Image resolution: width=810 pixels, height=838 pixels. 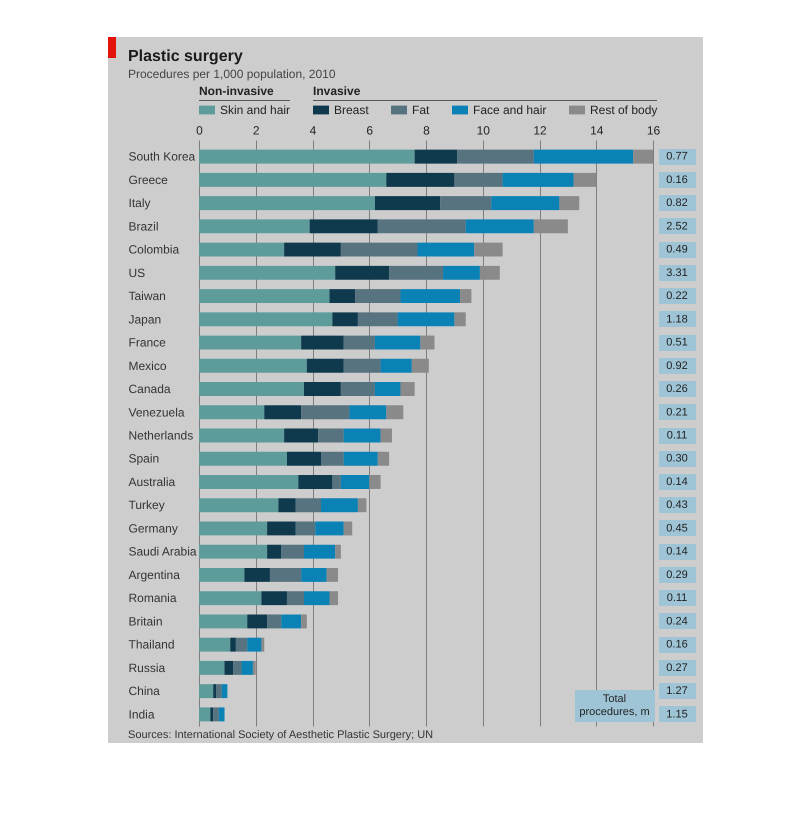 I want to click on y-tick-label: Japan, so click(x=145, y=319).